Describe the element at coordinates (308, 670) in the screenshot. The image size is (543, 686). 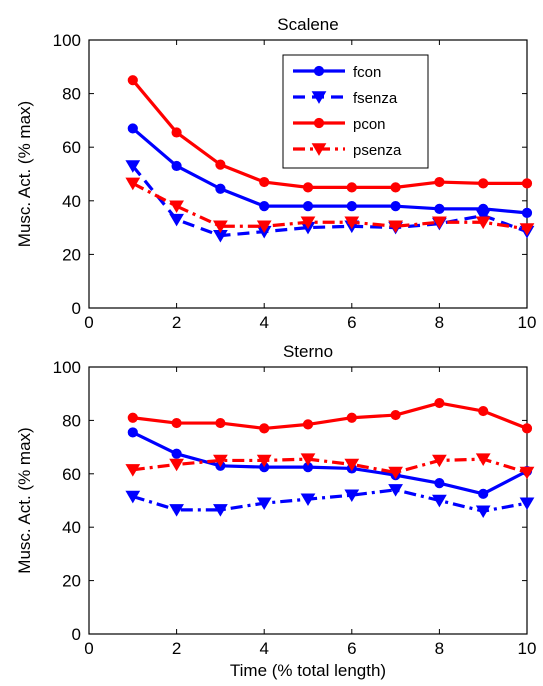
I see `x-axis-label: Time (% total length)` at that location.